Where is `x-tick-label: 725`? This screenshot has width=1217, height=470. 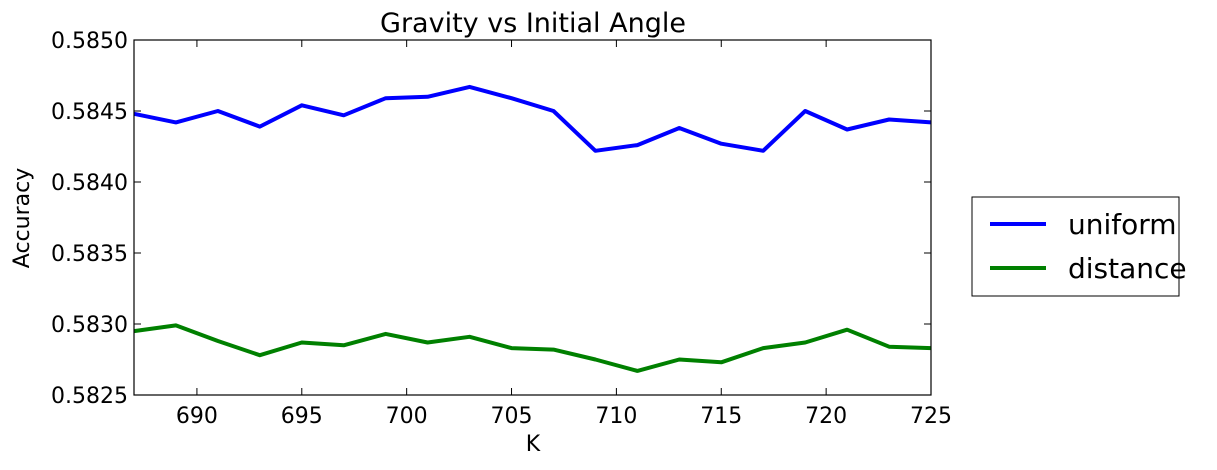
x-tick-label: 725 is located at coordinates (931, 416).